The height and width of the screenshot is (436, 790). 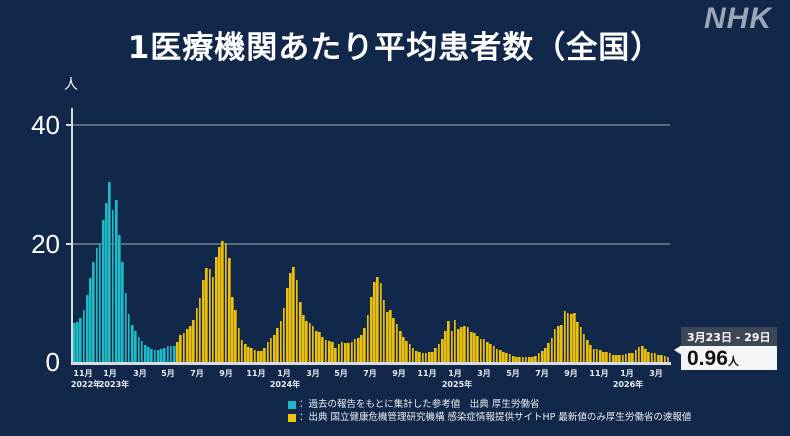 What do you see at coordinates (370, 373) in the screenshot?
I see `x-tick-label: 7月` at bounding box center [370, 373].